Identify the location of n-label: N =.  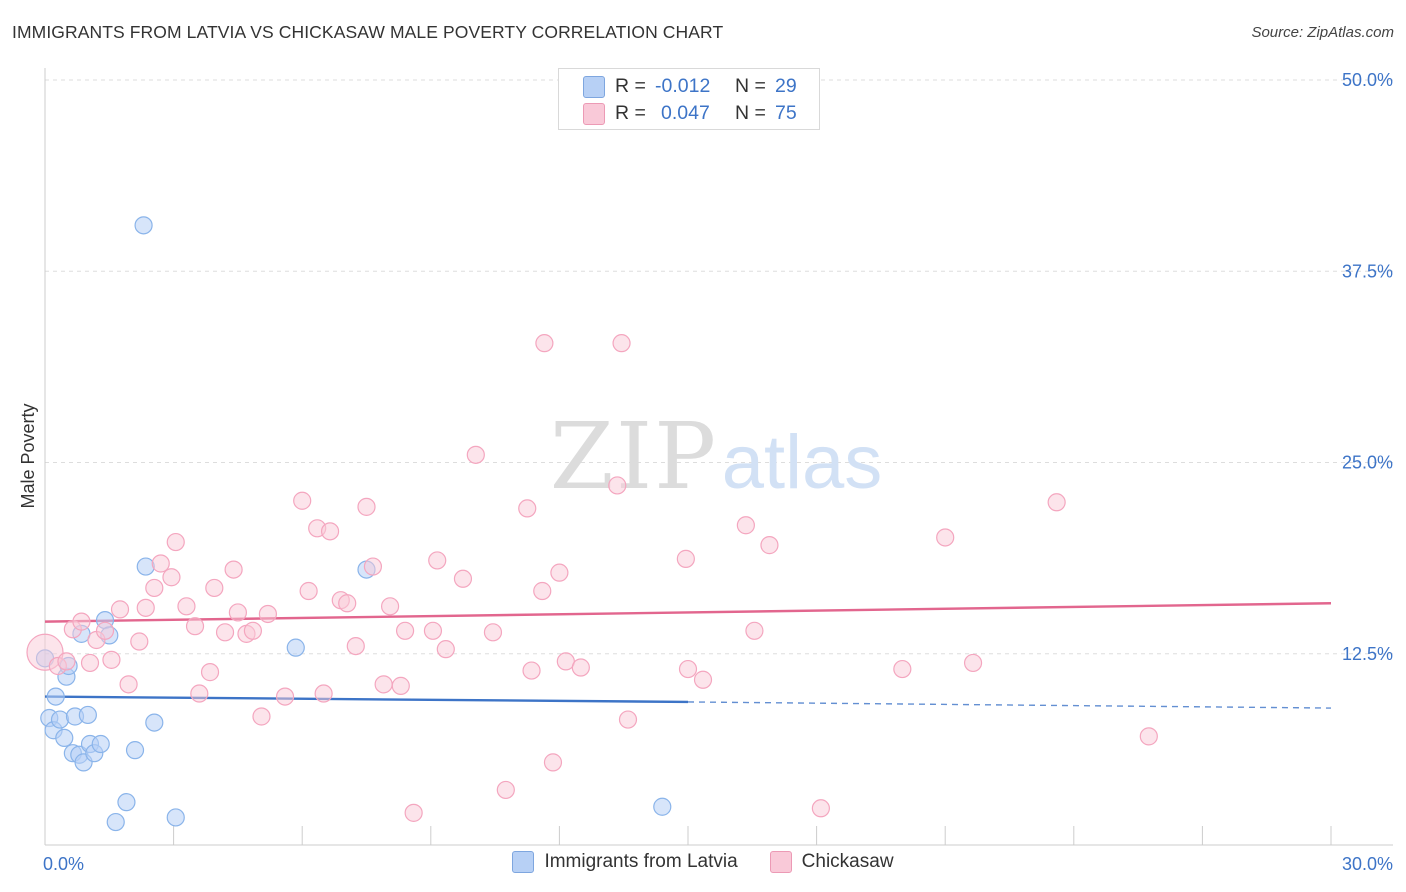
(750, 86).